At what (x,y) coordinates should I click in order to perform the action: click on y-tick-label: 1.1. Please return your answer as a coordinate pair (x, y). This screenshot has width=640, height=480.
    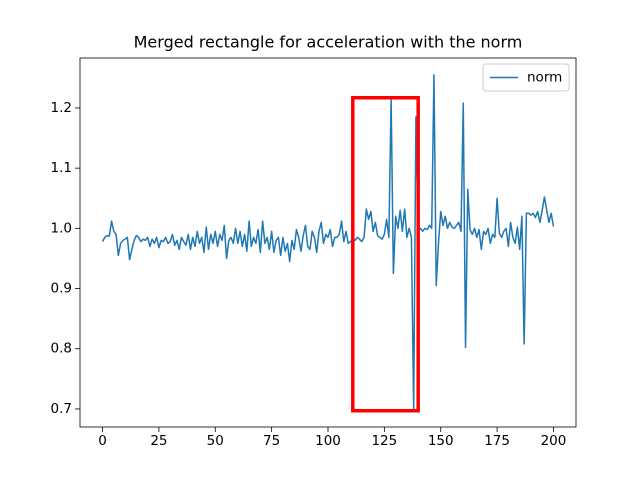
    Looking at the image, I should click on (61, 168).